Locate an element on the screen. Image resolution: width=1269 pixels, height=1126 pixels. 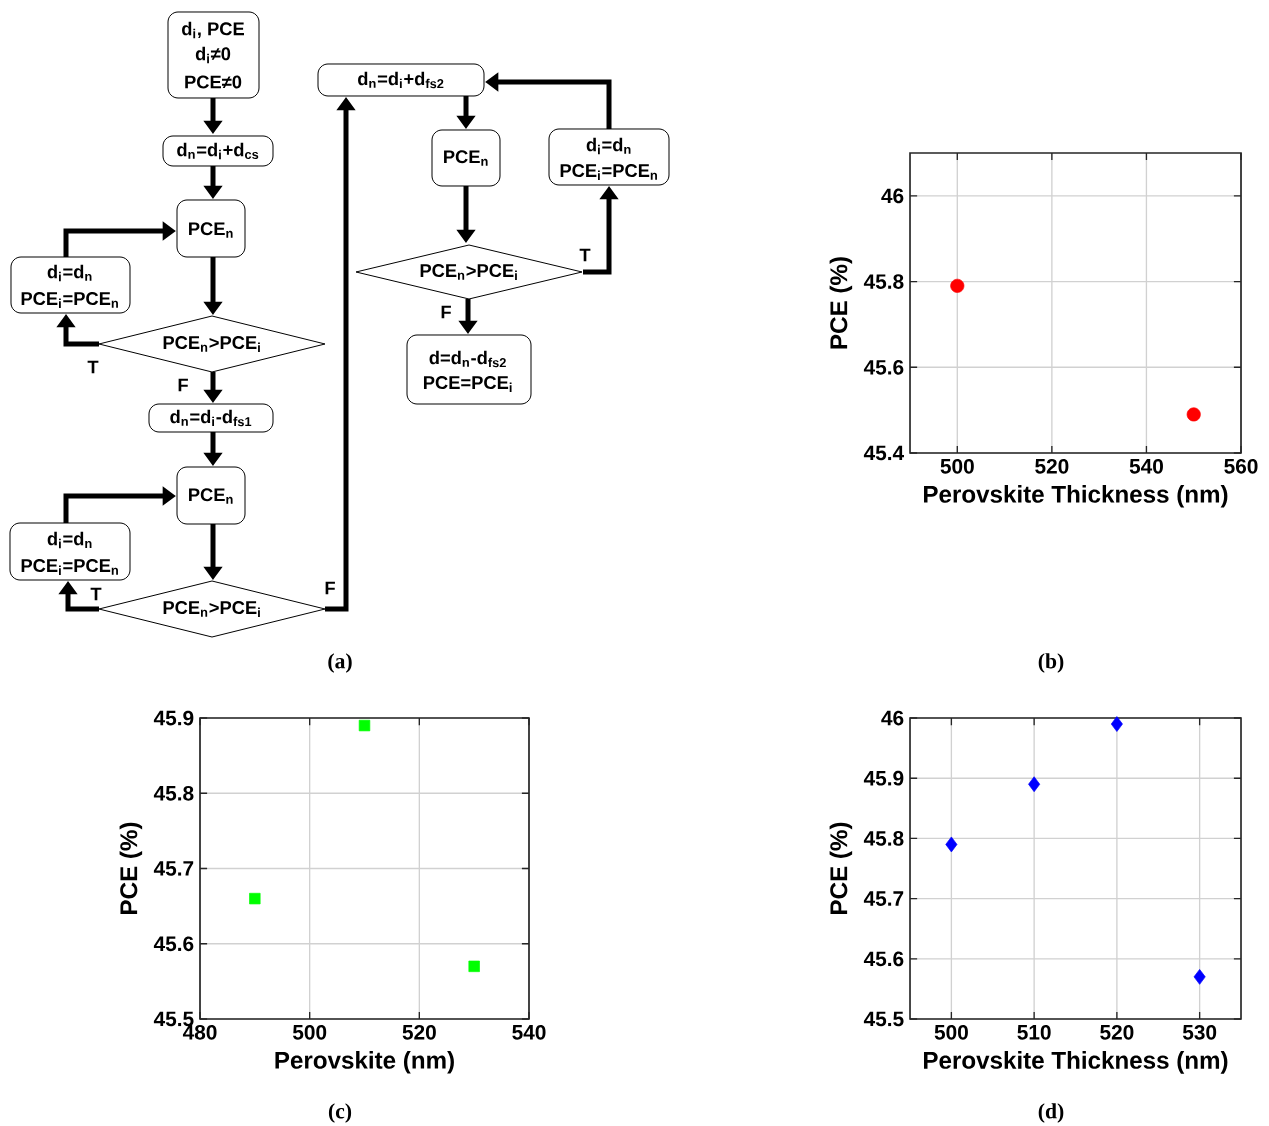
x-tick-label: 480 is located at coordinates (199, 1032).